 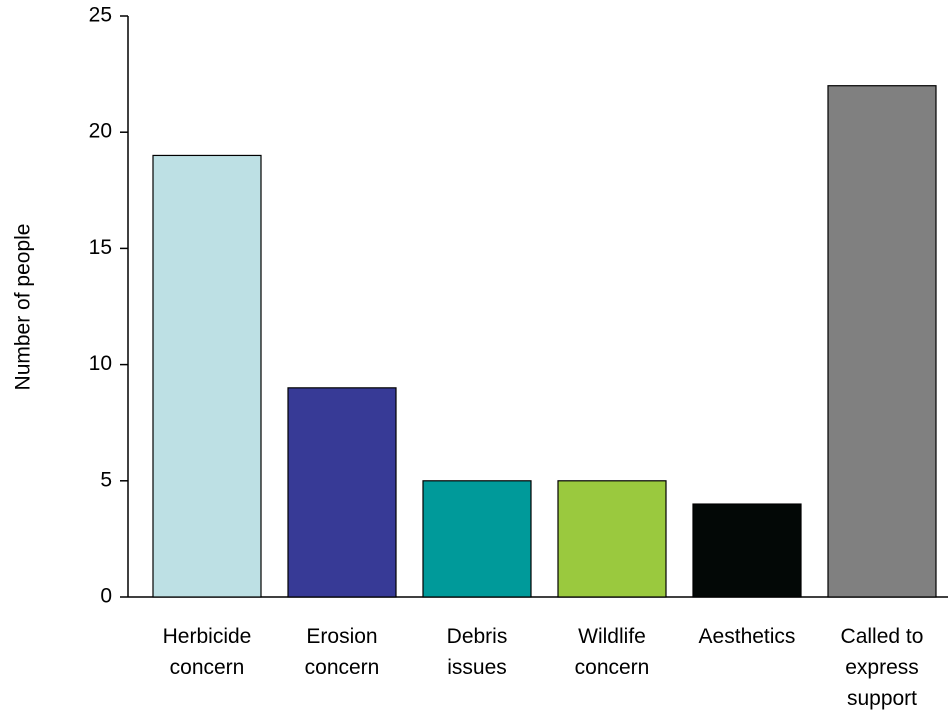 What do you see at coordinates (106, 596) in the screenshot?
I see `y-tick-label: 0` at bounding box center [106, 596].